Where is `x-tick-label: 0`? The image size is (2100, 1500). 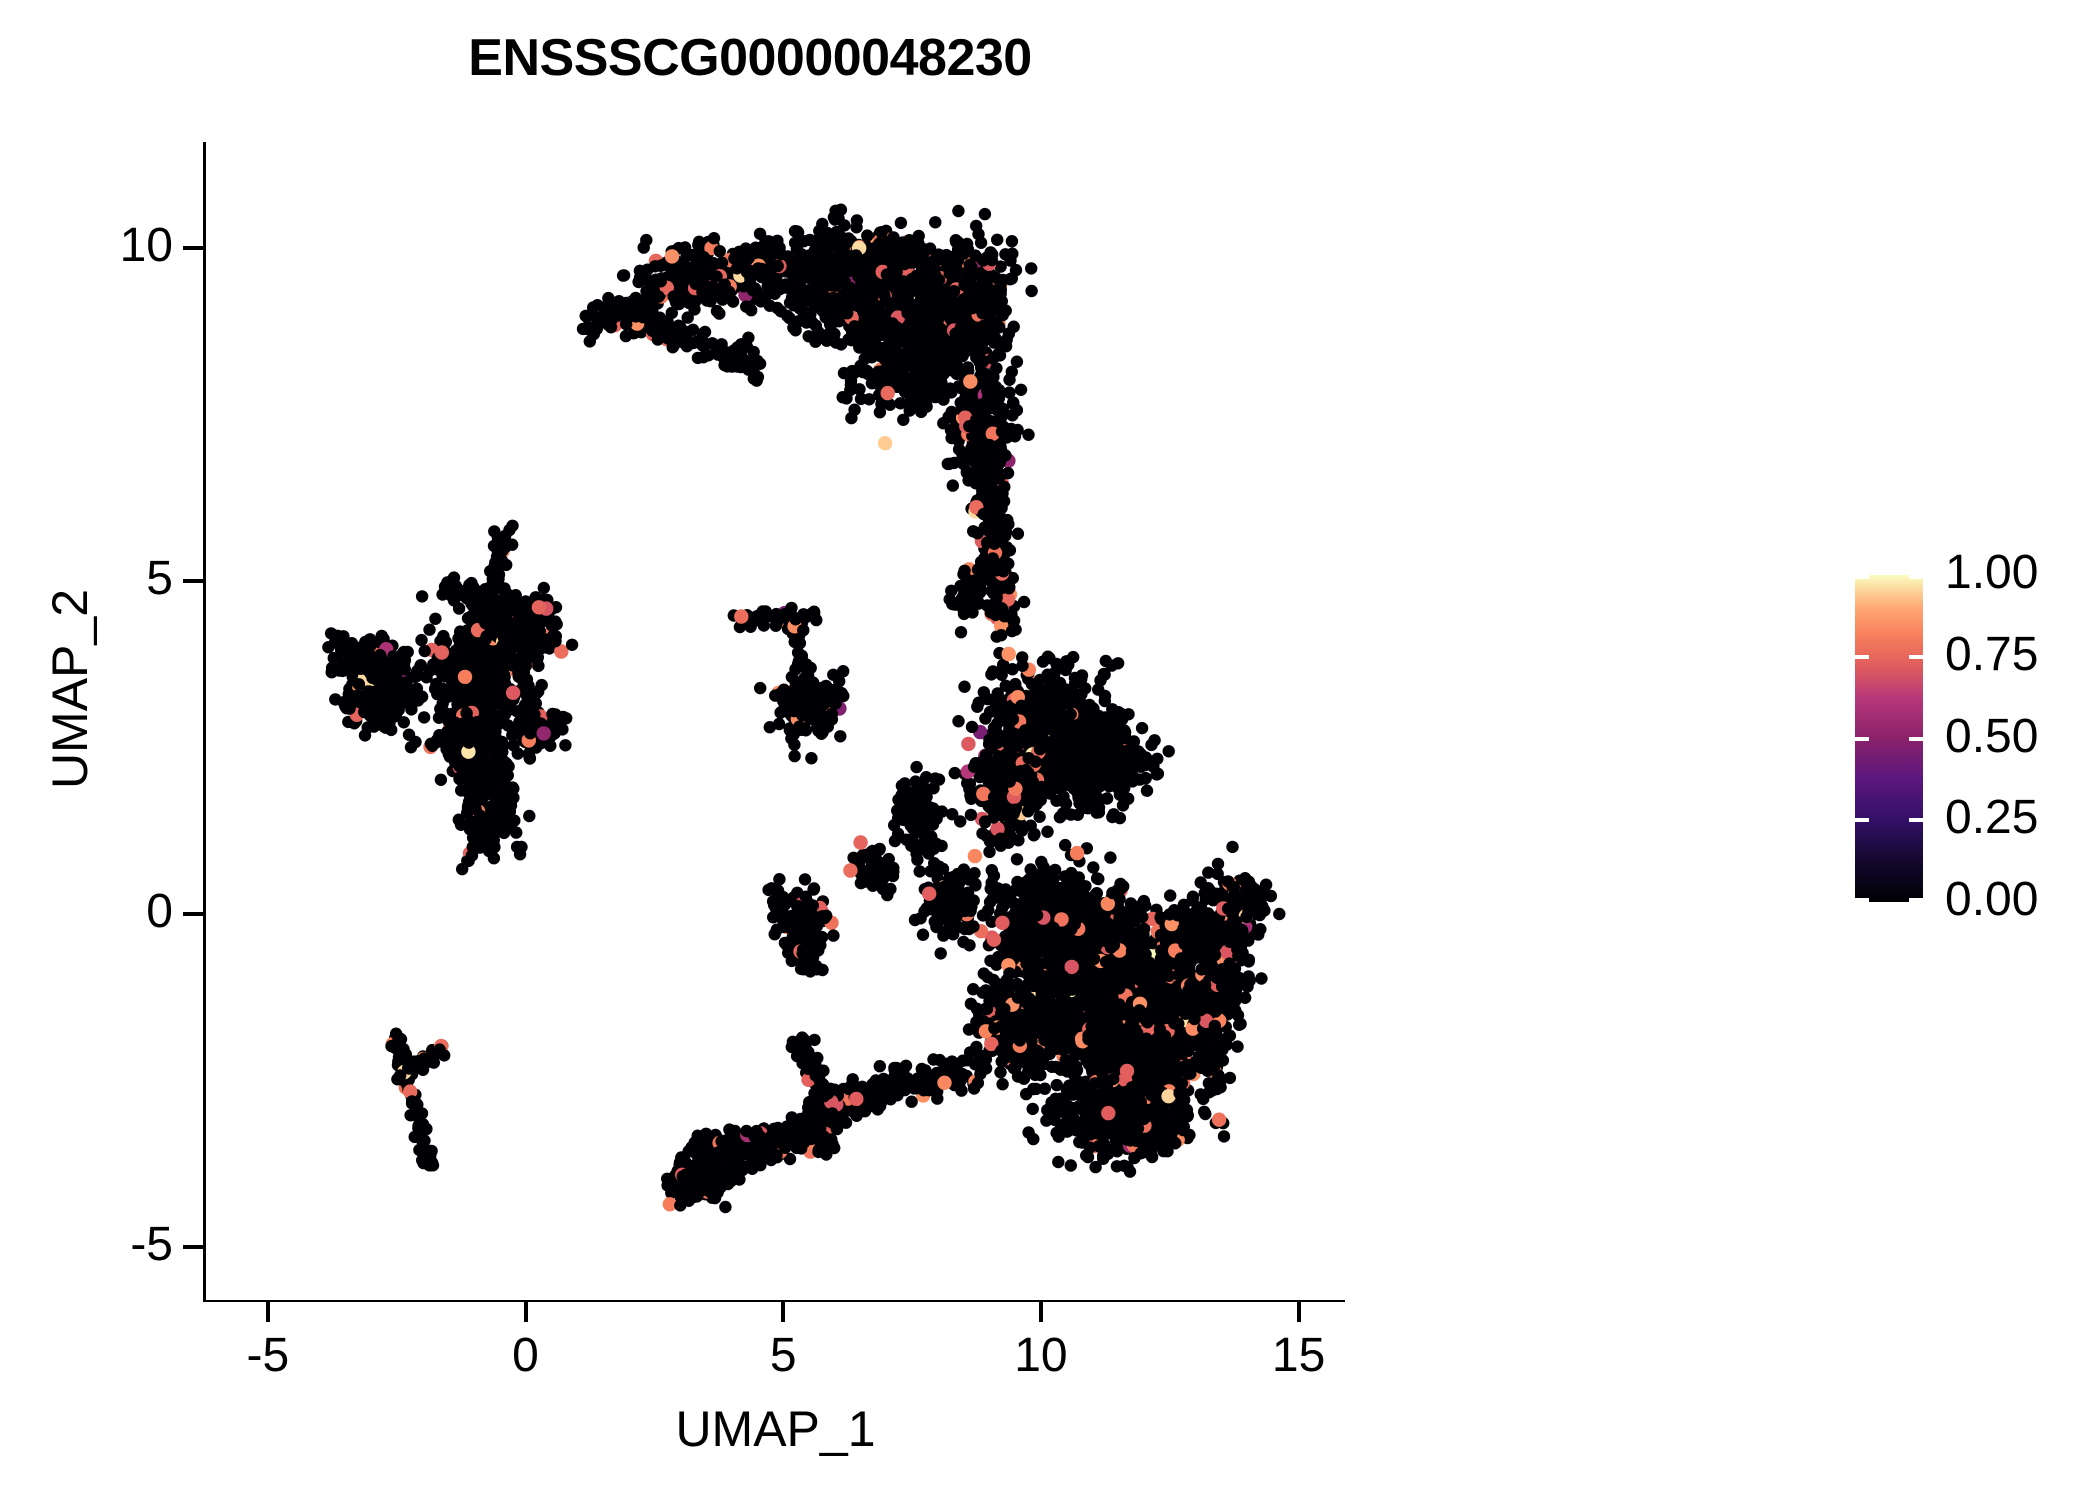 x-tick-label: 0 is located at coordinates (525, 1355).